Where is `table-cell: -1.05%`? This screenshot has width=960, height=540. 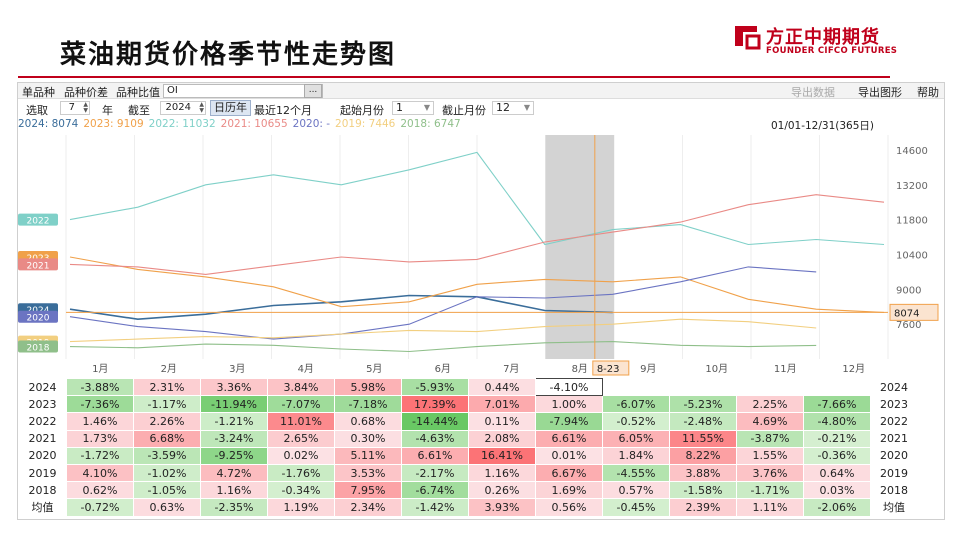
table-cell: -1.05% is located at coordinates (167, 490).